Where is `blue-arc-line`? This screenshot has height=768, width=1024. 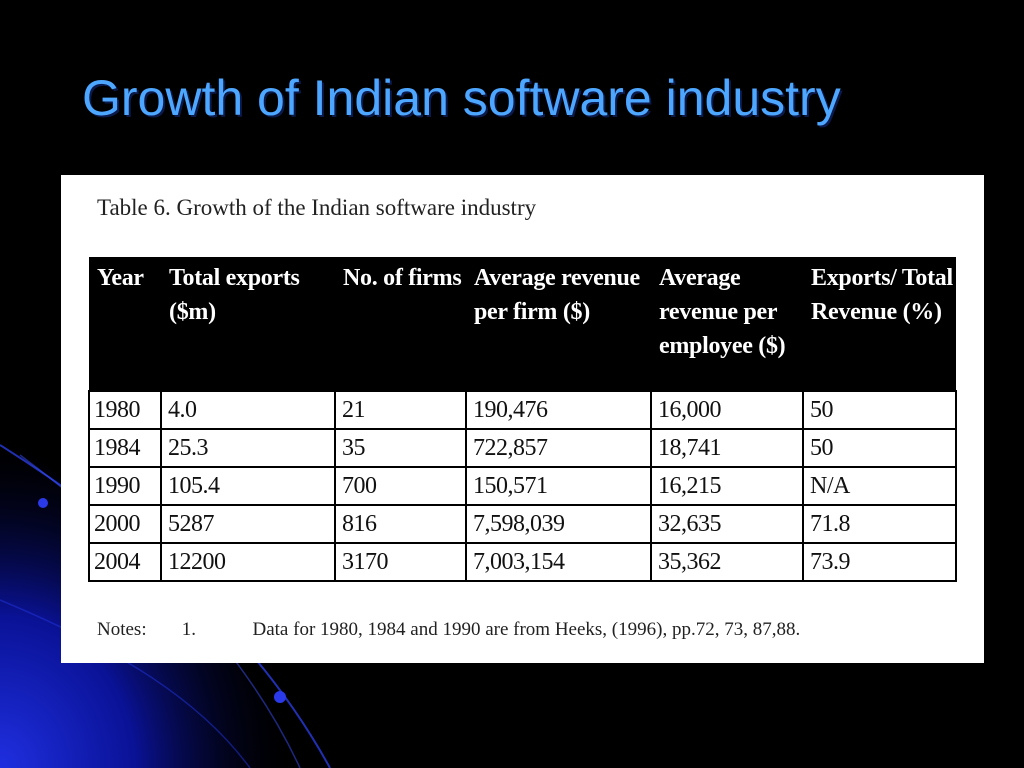
blue-arc-line is located at coordinates (125, 683).